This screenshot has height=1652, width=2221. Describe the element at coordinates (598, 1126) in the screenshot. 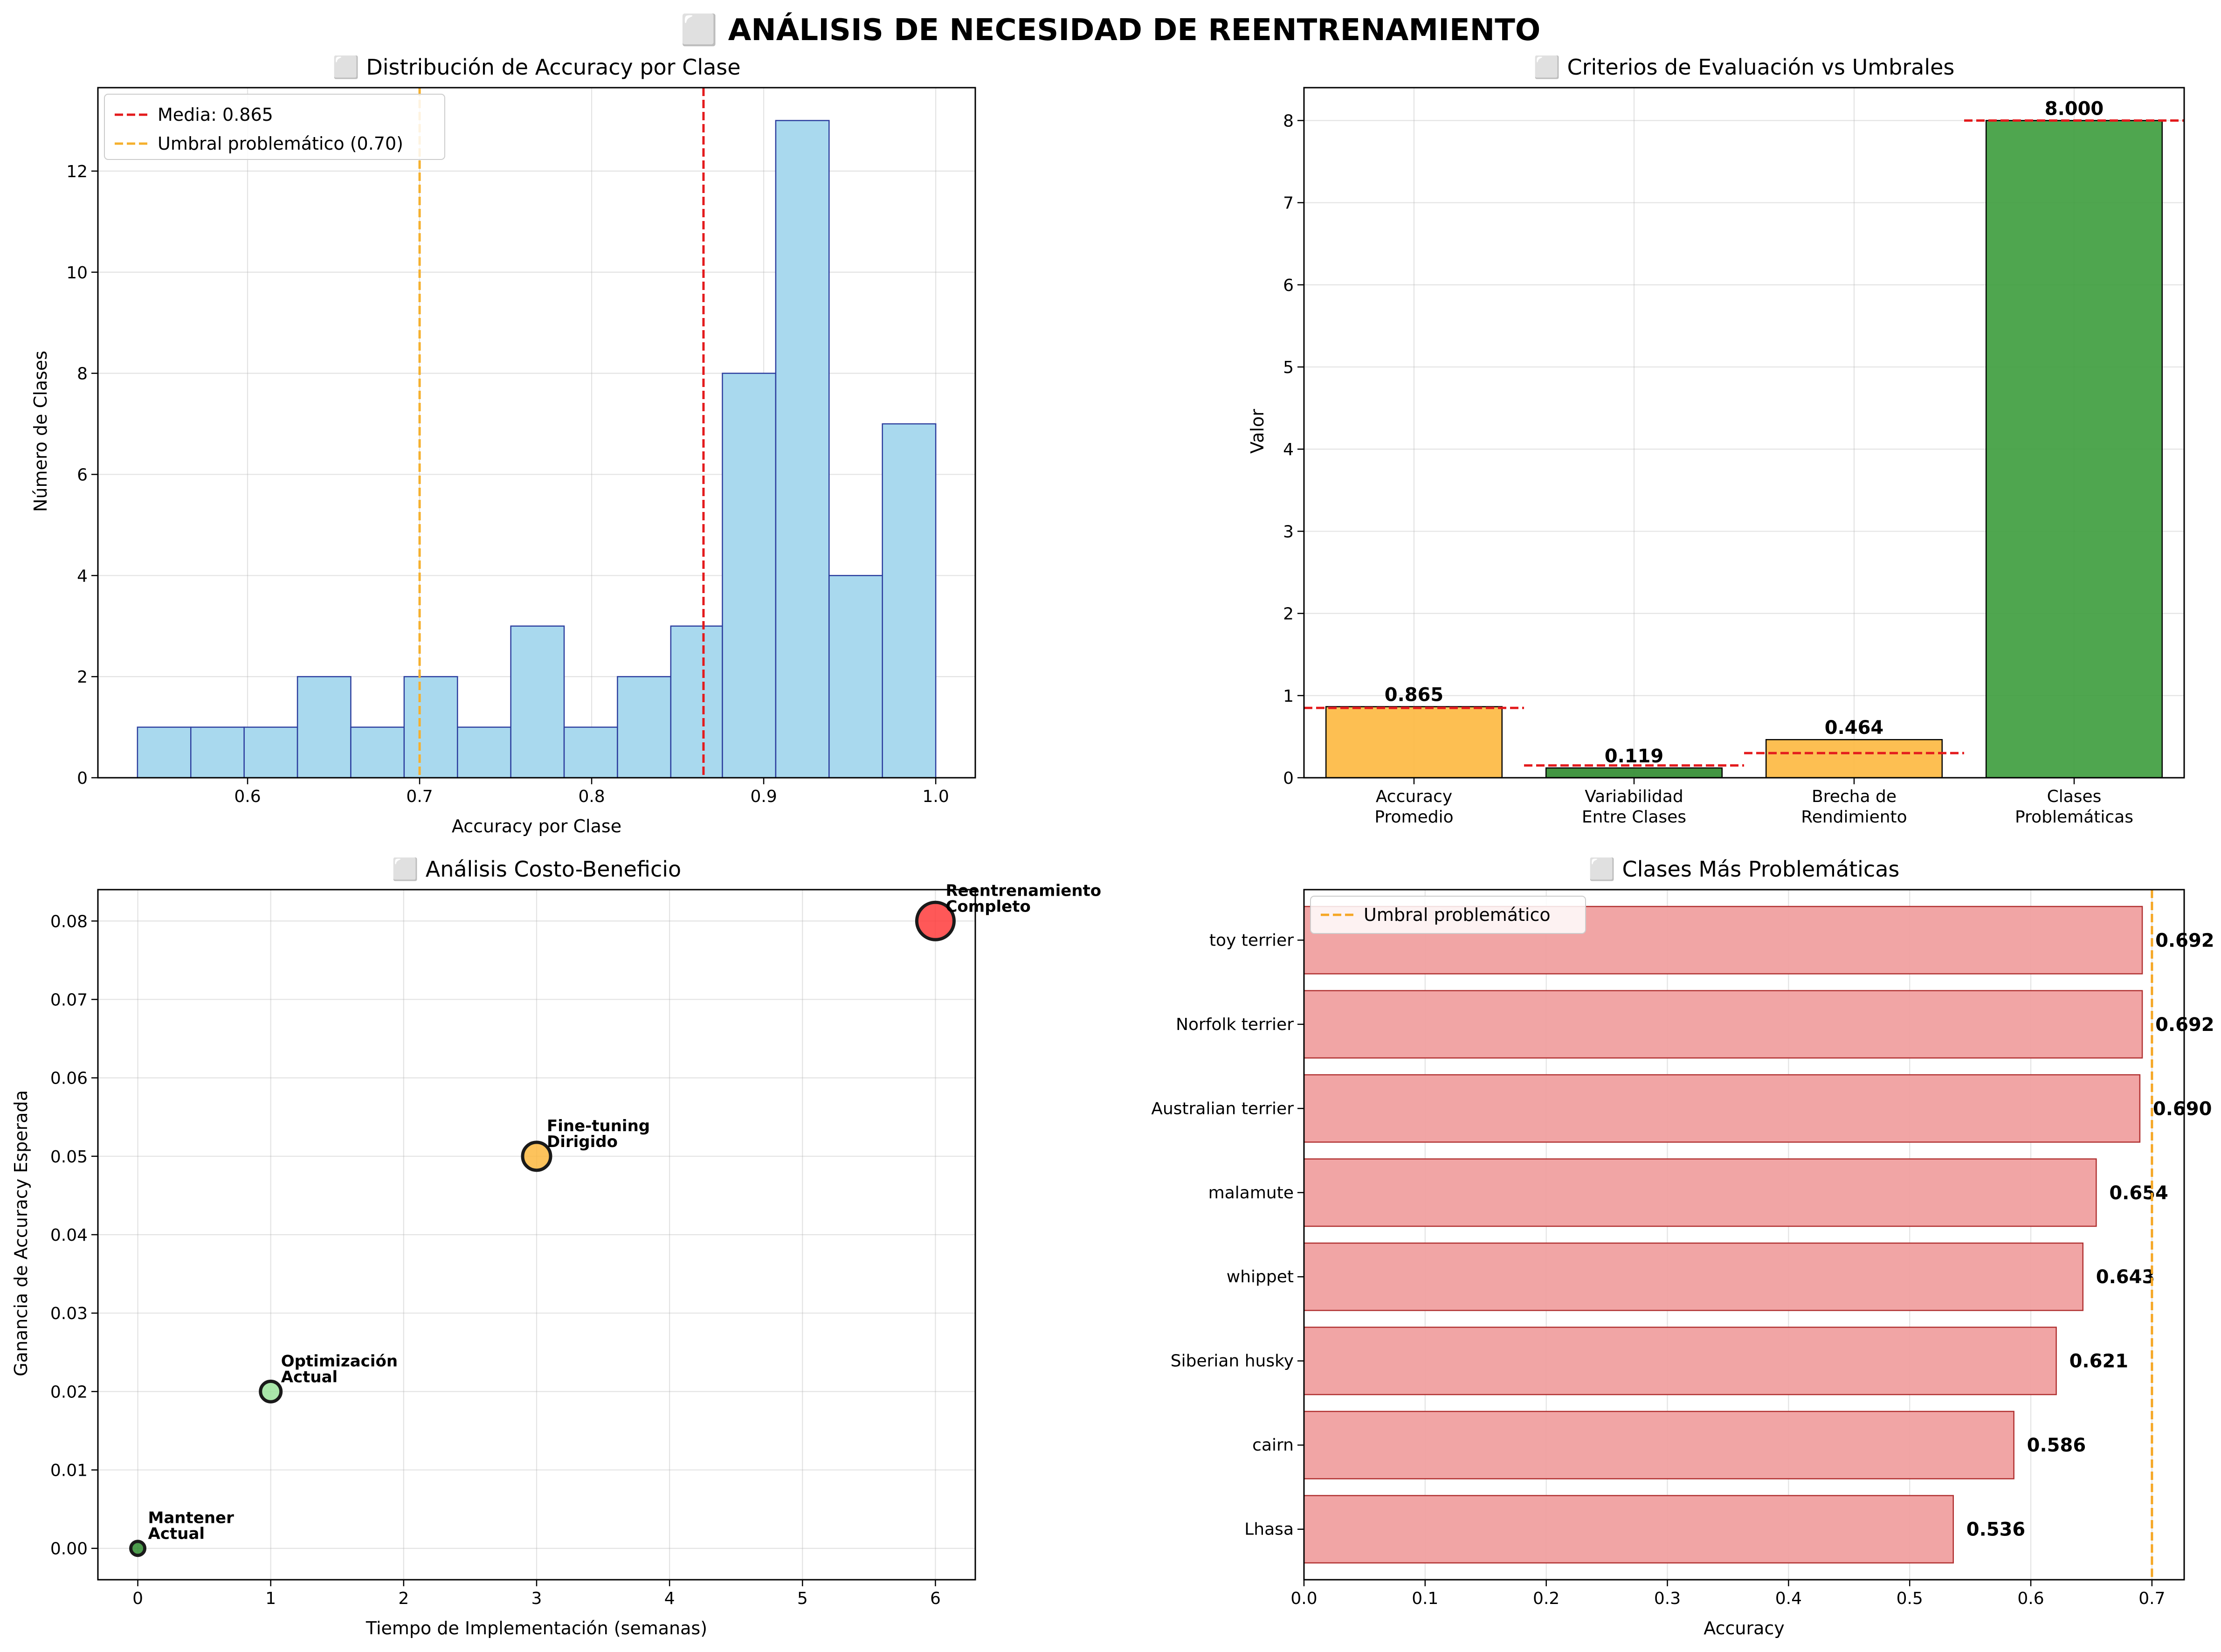

I see `point-annotation: Fine-tuning` at that location.